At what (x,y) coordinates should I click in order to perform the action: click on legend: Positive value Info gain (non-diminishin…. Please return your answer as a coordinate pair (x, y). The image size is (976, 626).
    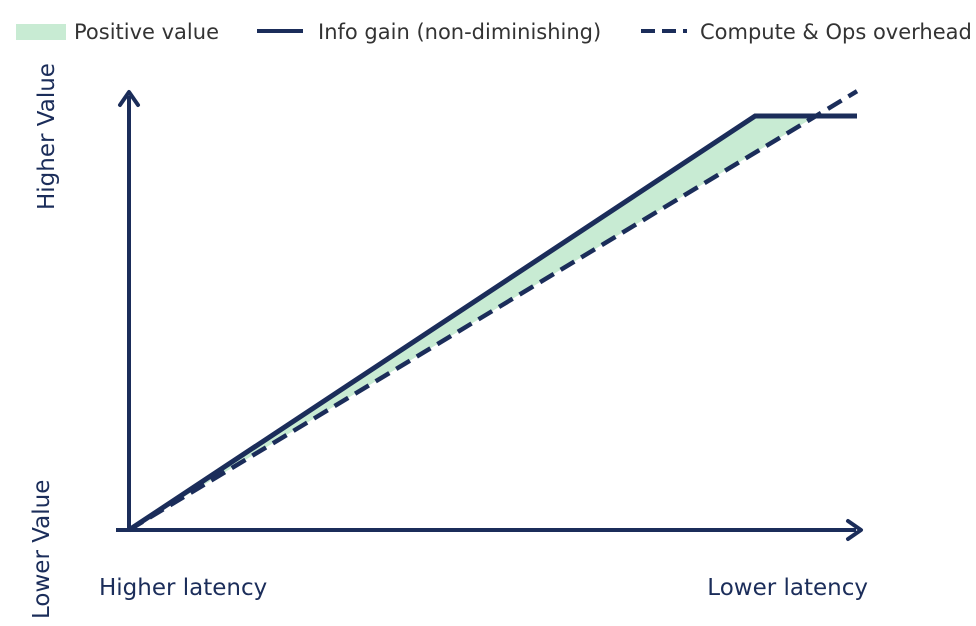
    Looking at the image, I should click on (494, 32).